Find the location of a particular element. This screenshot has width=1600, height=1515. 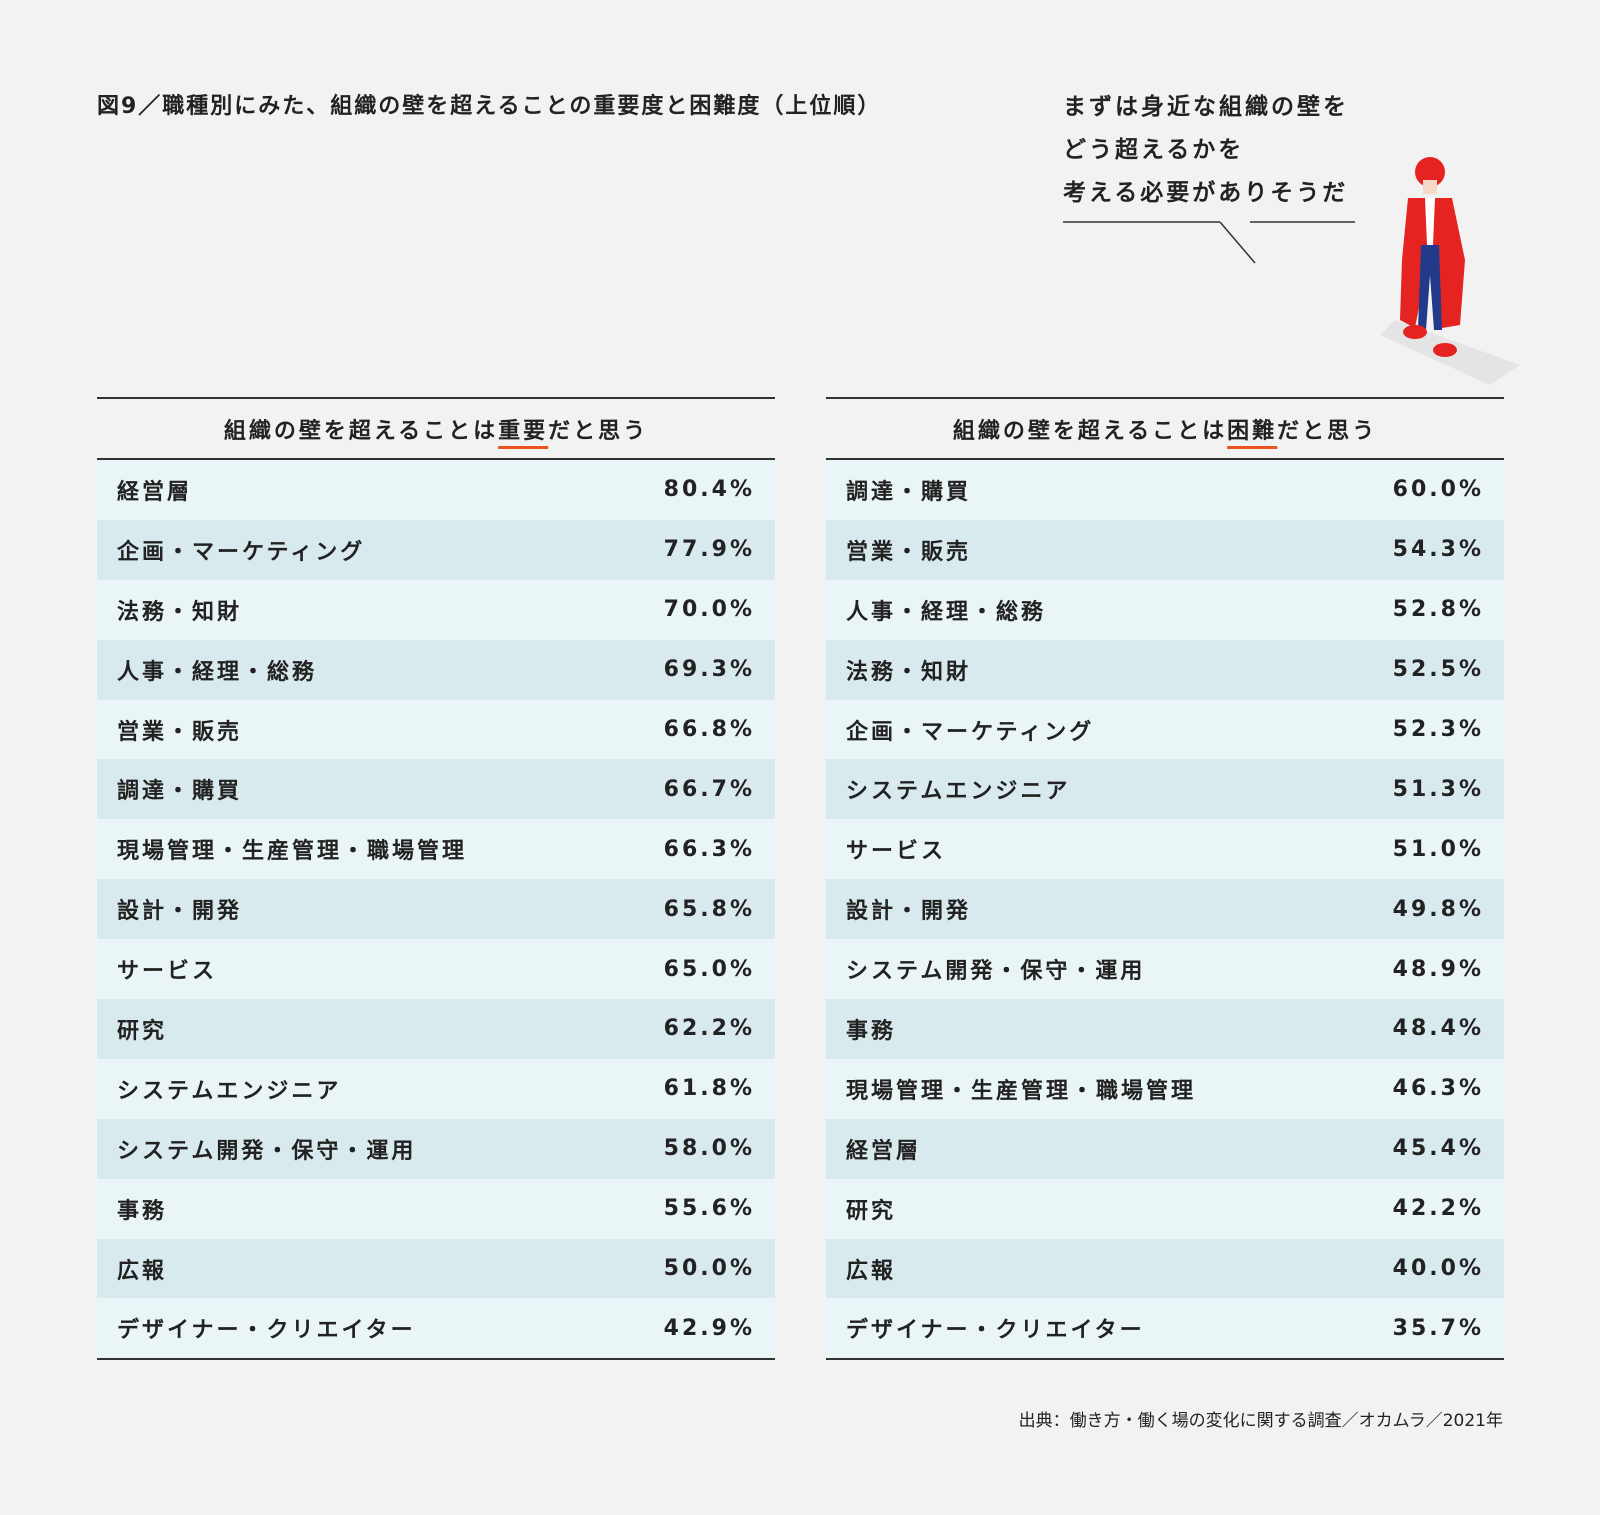

table-row: 法務・知財 70.0% is located at coordinates (436, 609).